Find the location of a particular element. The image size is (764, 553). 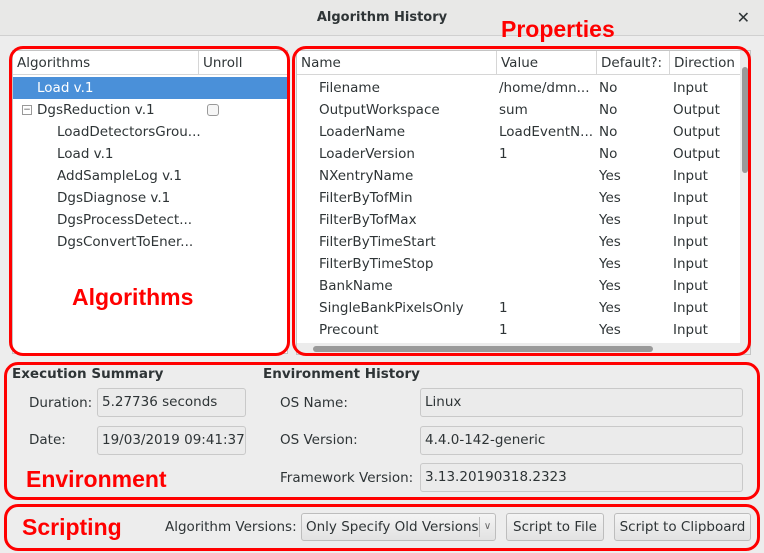

script-to-clipboard-button: Script to Clipboard is located at coordinates (682, 527).